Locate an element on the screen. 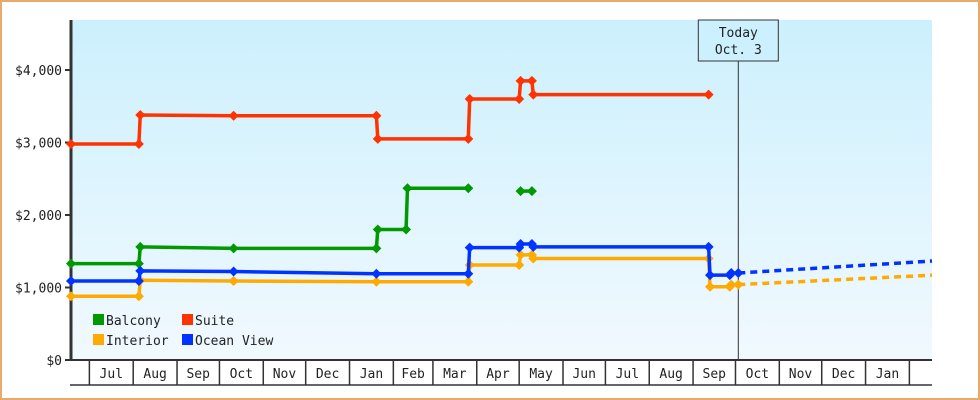  series-interior is located at coordinates (499, 275).